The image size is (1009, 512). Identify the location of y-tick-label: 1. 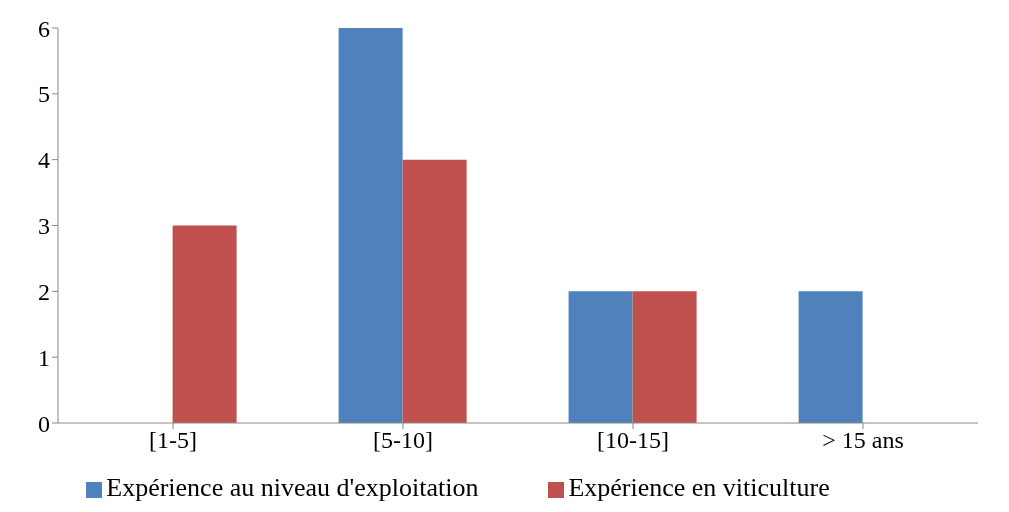
(44, 357).